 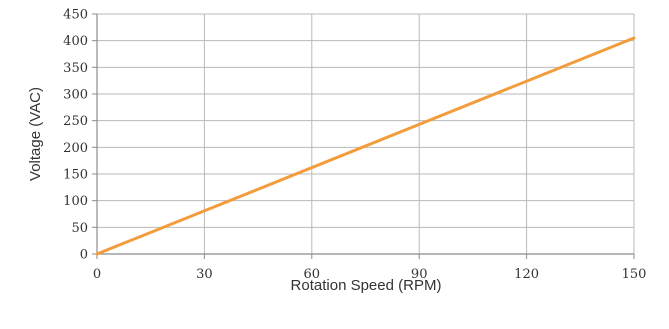 I want to click on x-axis-title: Rotation Speed (RPM), so click(x=366, y=285).